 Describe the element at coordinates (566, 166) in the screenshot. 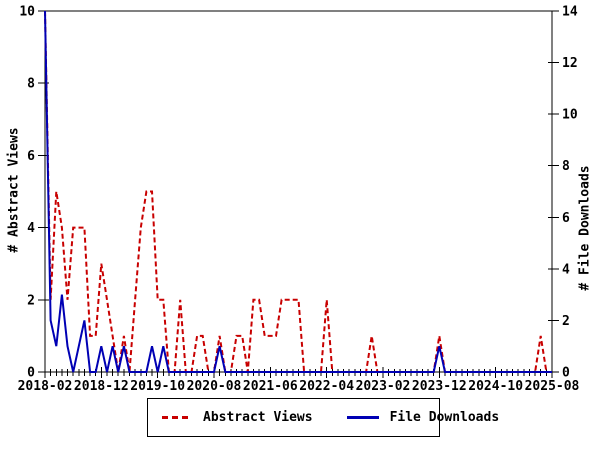

I see `y-axis-right-tick-label: 8` at that location.